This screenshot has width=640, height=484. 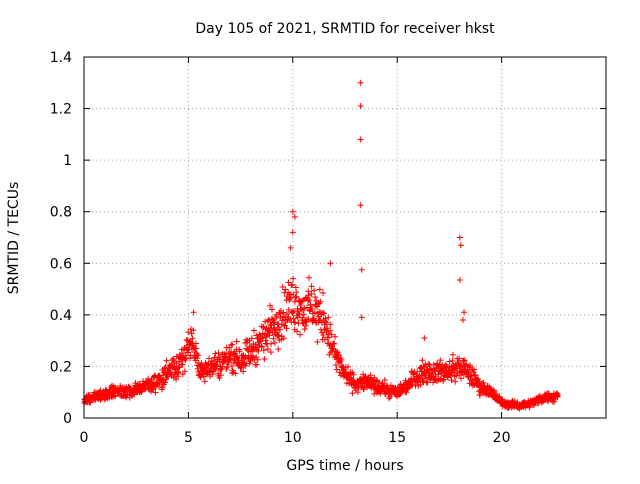 I want to click on y-tick-label: 0.2, so click(x=61, y=367).